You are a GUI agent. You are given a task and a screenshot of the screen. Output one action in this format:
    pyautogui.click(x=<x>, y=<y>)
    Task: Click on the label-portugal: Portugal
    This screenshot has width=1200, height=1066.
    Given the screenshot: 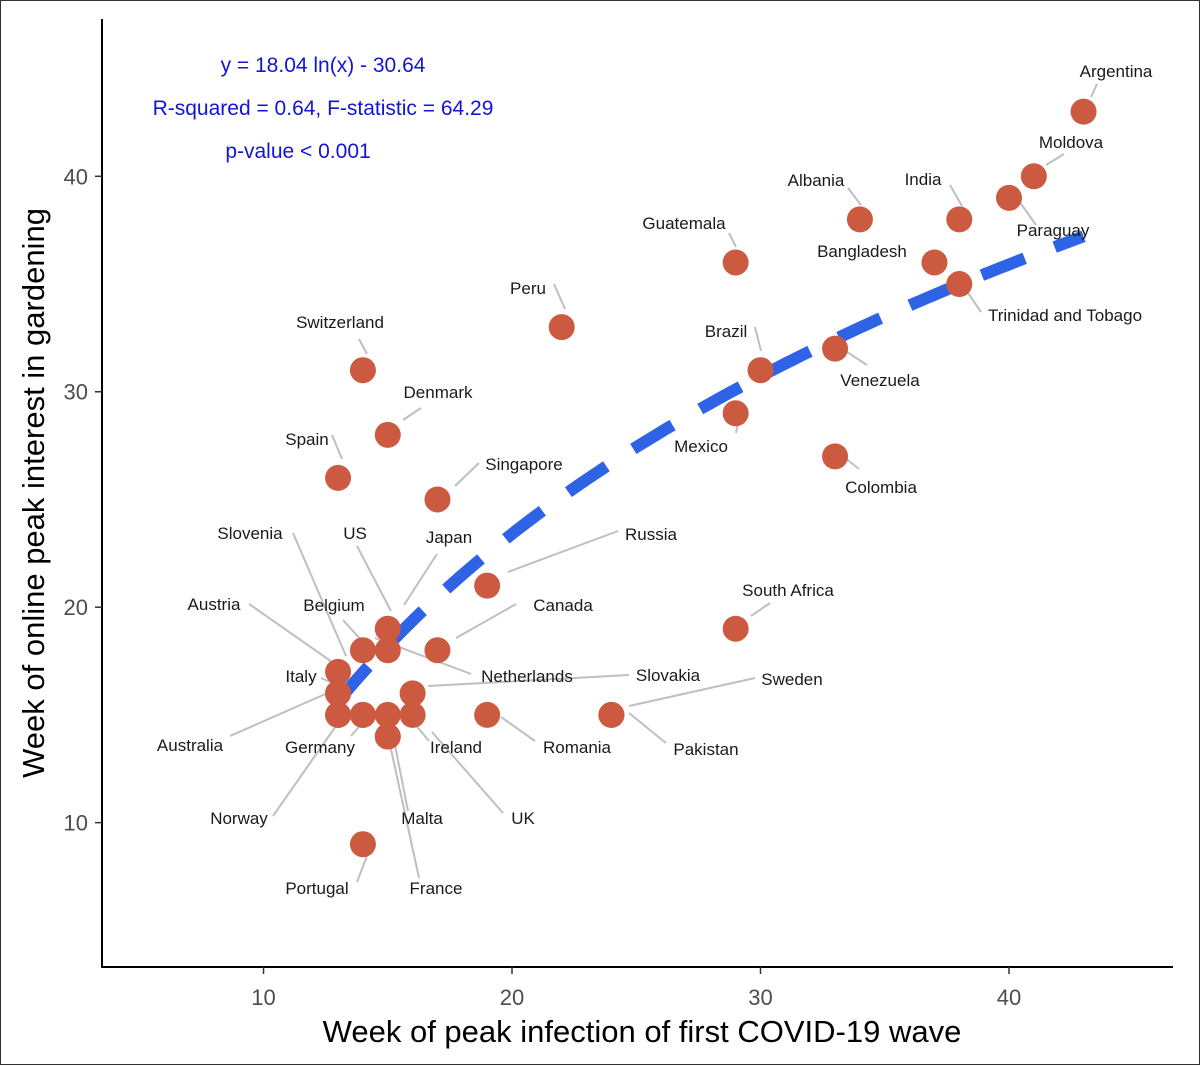 What is the action you would take?
    pyautogui.click(x=316, y=888)
    